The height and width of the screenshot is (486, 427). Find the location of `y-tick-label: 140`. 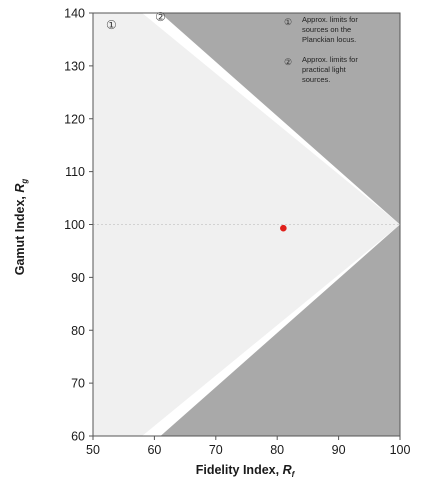

y-tick-label: 140 is located at coordinates (74, 14).